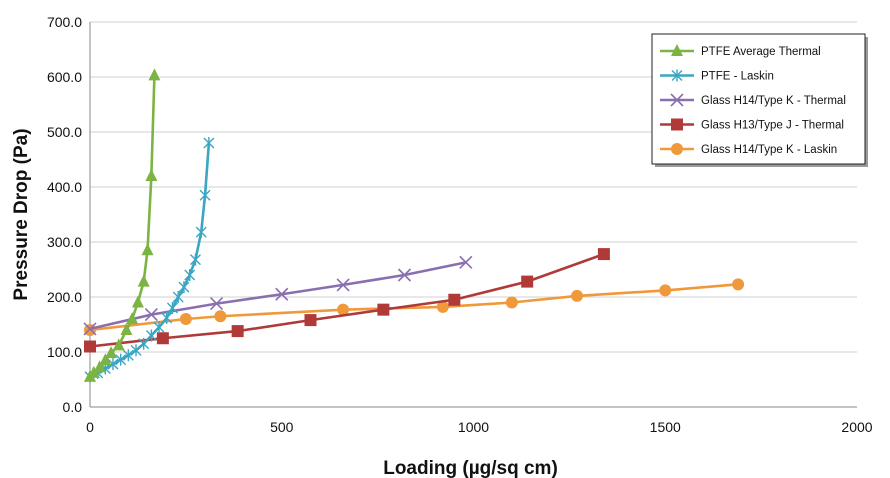 Image resolution: width=890 pixels, height=478 pixels. What do you see at coordinates (64, 352) in the screenshot?
I see `y-tick-label: 100.0` at bounding box center [64, 352].